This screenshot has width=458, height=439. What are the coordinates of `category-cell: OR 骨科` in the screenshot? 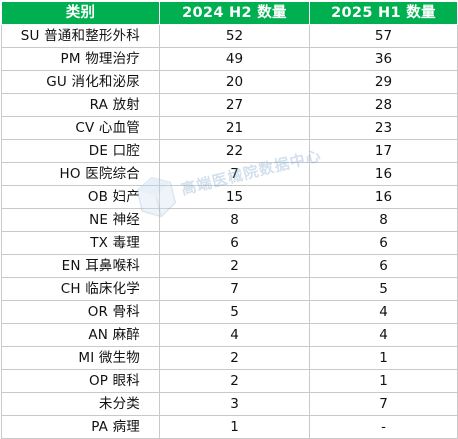 It's located at (80, 312).